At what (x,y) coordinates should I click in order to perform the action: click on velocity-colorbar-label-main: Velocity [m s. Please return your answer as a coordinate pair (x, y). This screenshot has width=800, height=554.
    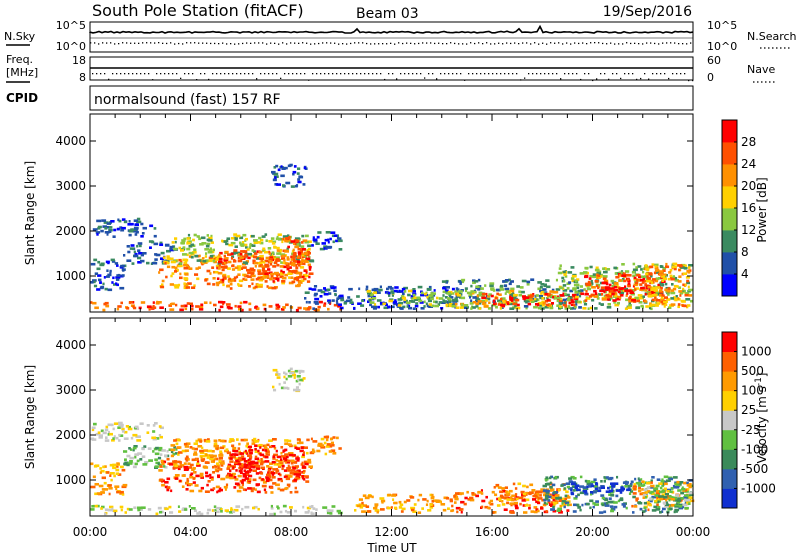
    Looking at the image, I should click on (762, 424).